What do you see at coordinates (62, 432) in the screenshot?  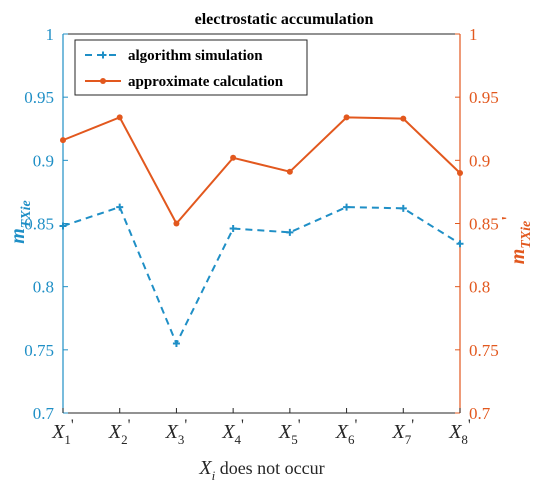 I see `x-tick-label: X1'` at bounding box center [62, 432].